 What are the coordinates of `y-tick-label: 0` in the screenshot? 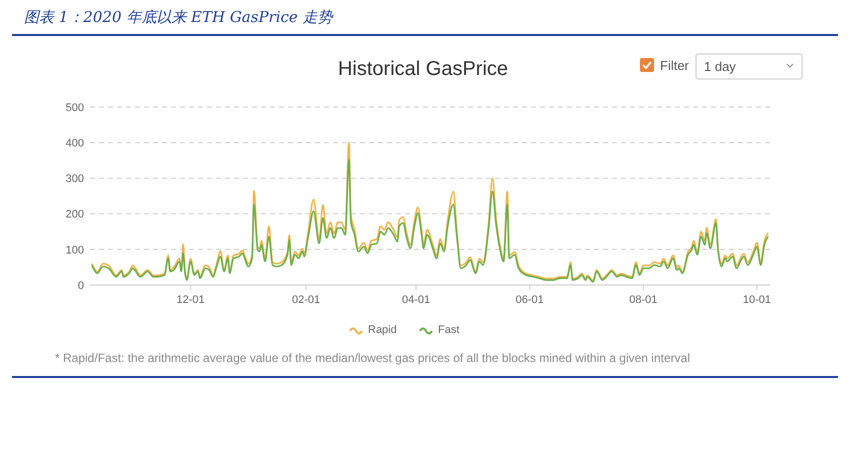 It's located at (81, 286).